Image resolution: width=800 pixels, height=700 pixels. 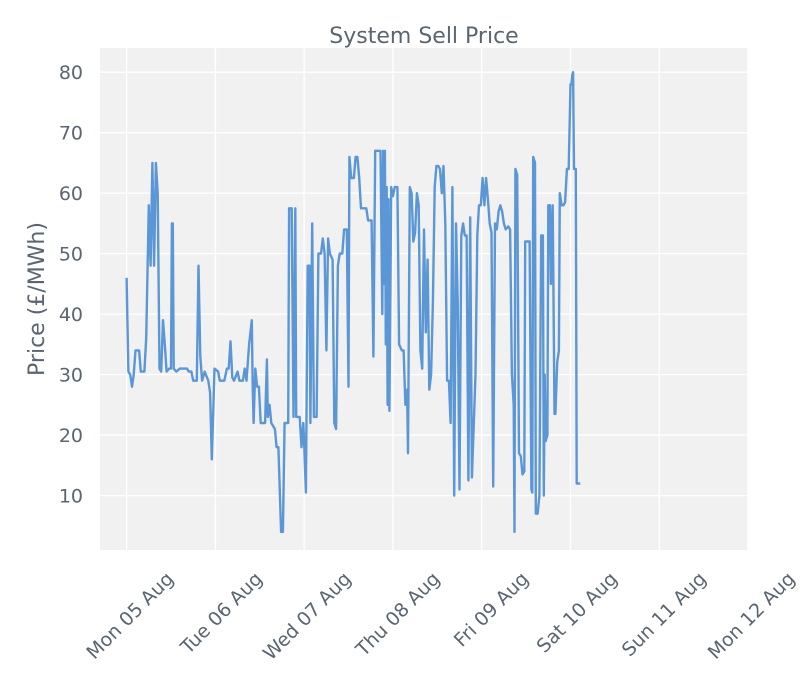 I want to click on x-tick-label: Thu 08 Aug, so click(x=397, y=614).